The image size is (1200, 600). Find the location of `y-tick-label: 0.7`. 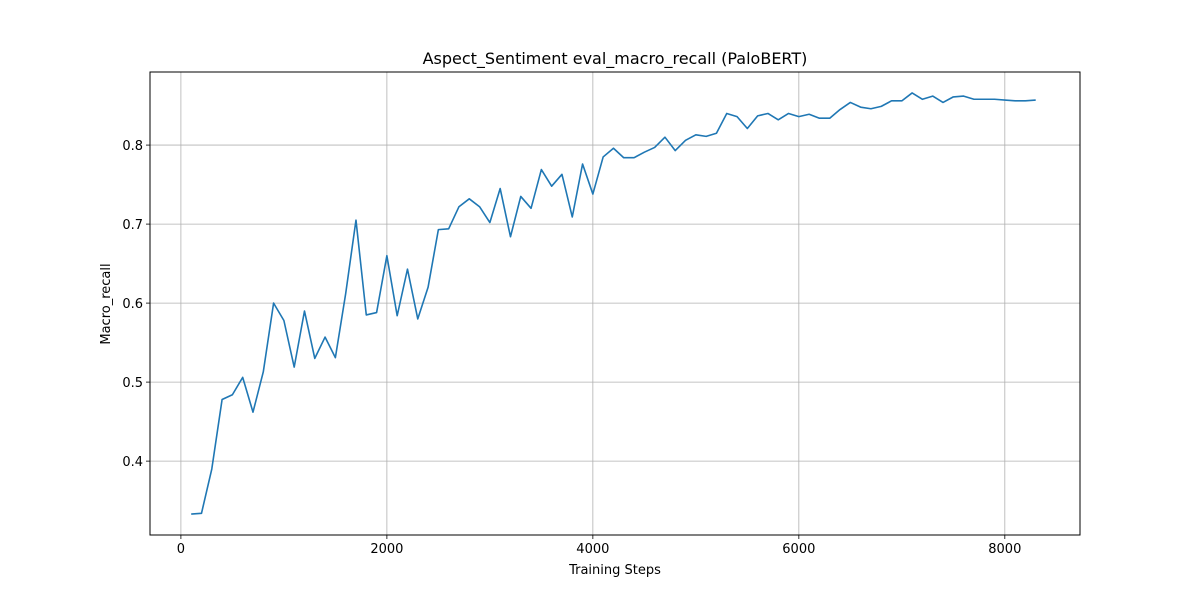

y-tick-label: 0.7 is located at coordinates (132, 225).